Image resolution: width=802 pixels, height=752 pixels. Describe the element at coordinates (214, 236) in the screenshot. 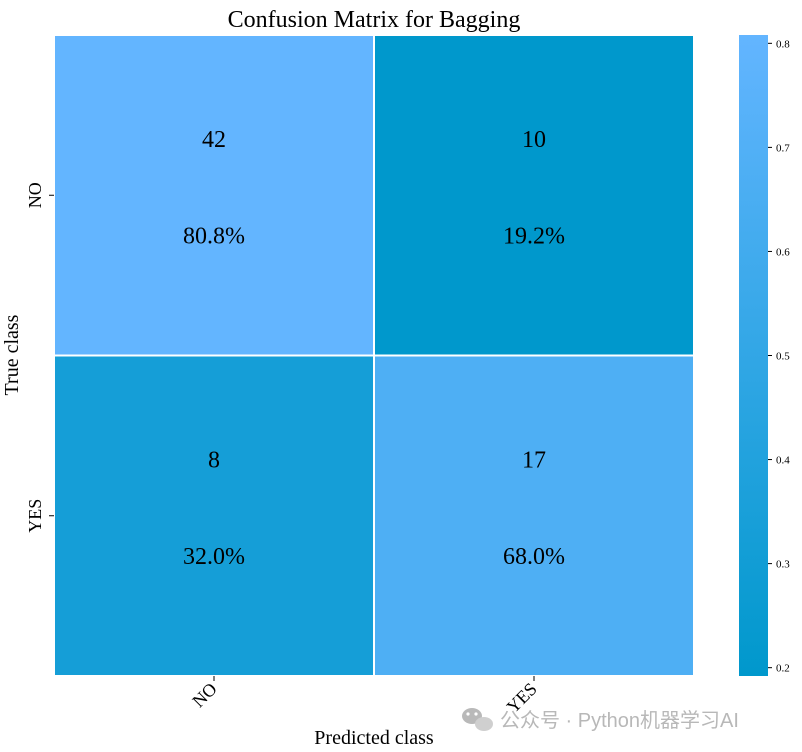

I see `cell-percent-label: 80.8%` at that location.